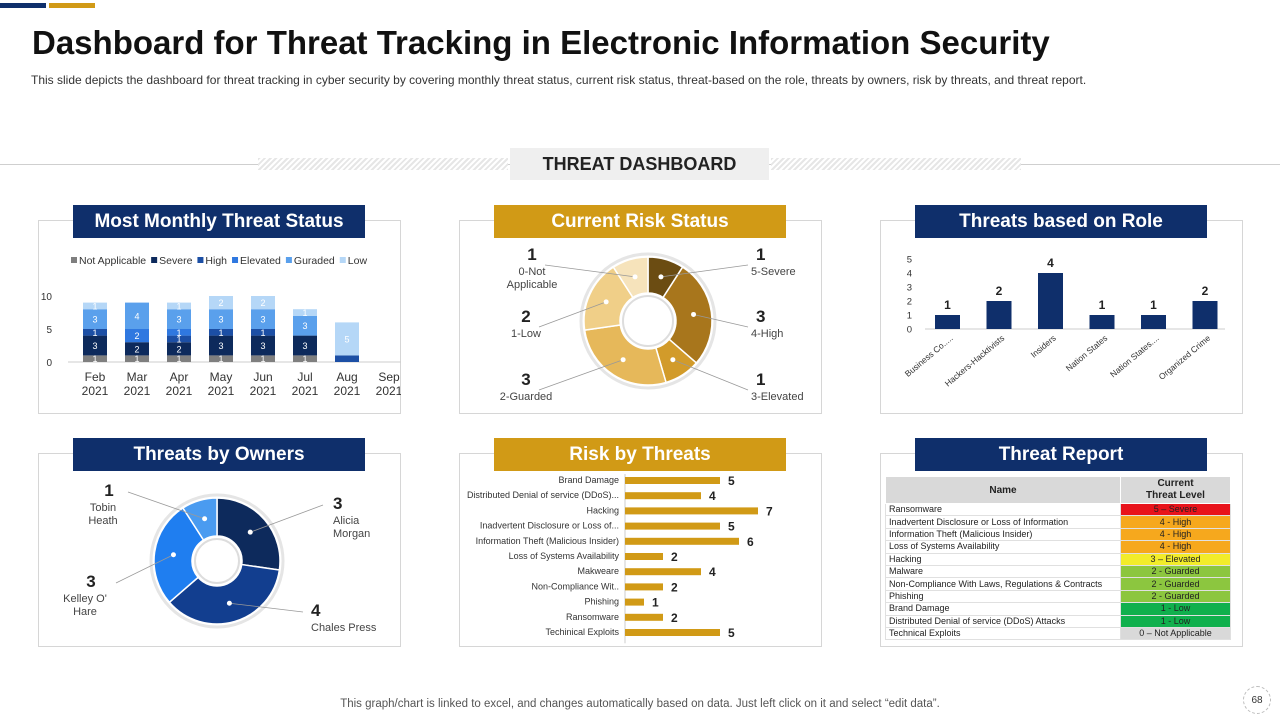  Describe the element at coordinates (216, 261) in the screenshot. I see `legend-label-2: High` at that location.